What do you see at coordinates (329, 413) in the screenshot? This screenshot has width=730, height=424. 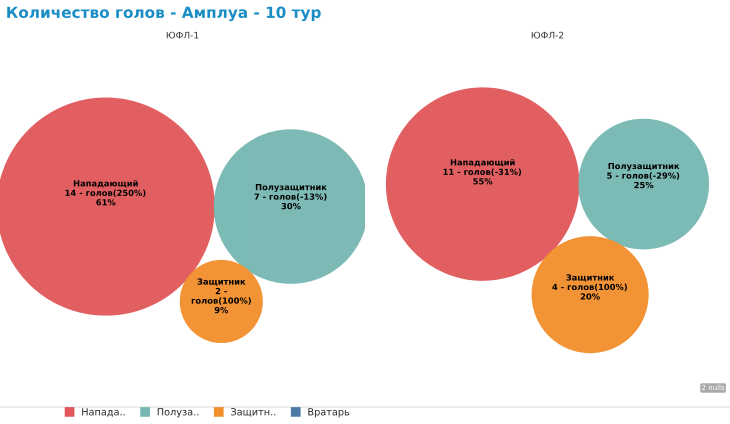 I see `legend-label: Вратарь` at bounding box center [329, 413].